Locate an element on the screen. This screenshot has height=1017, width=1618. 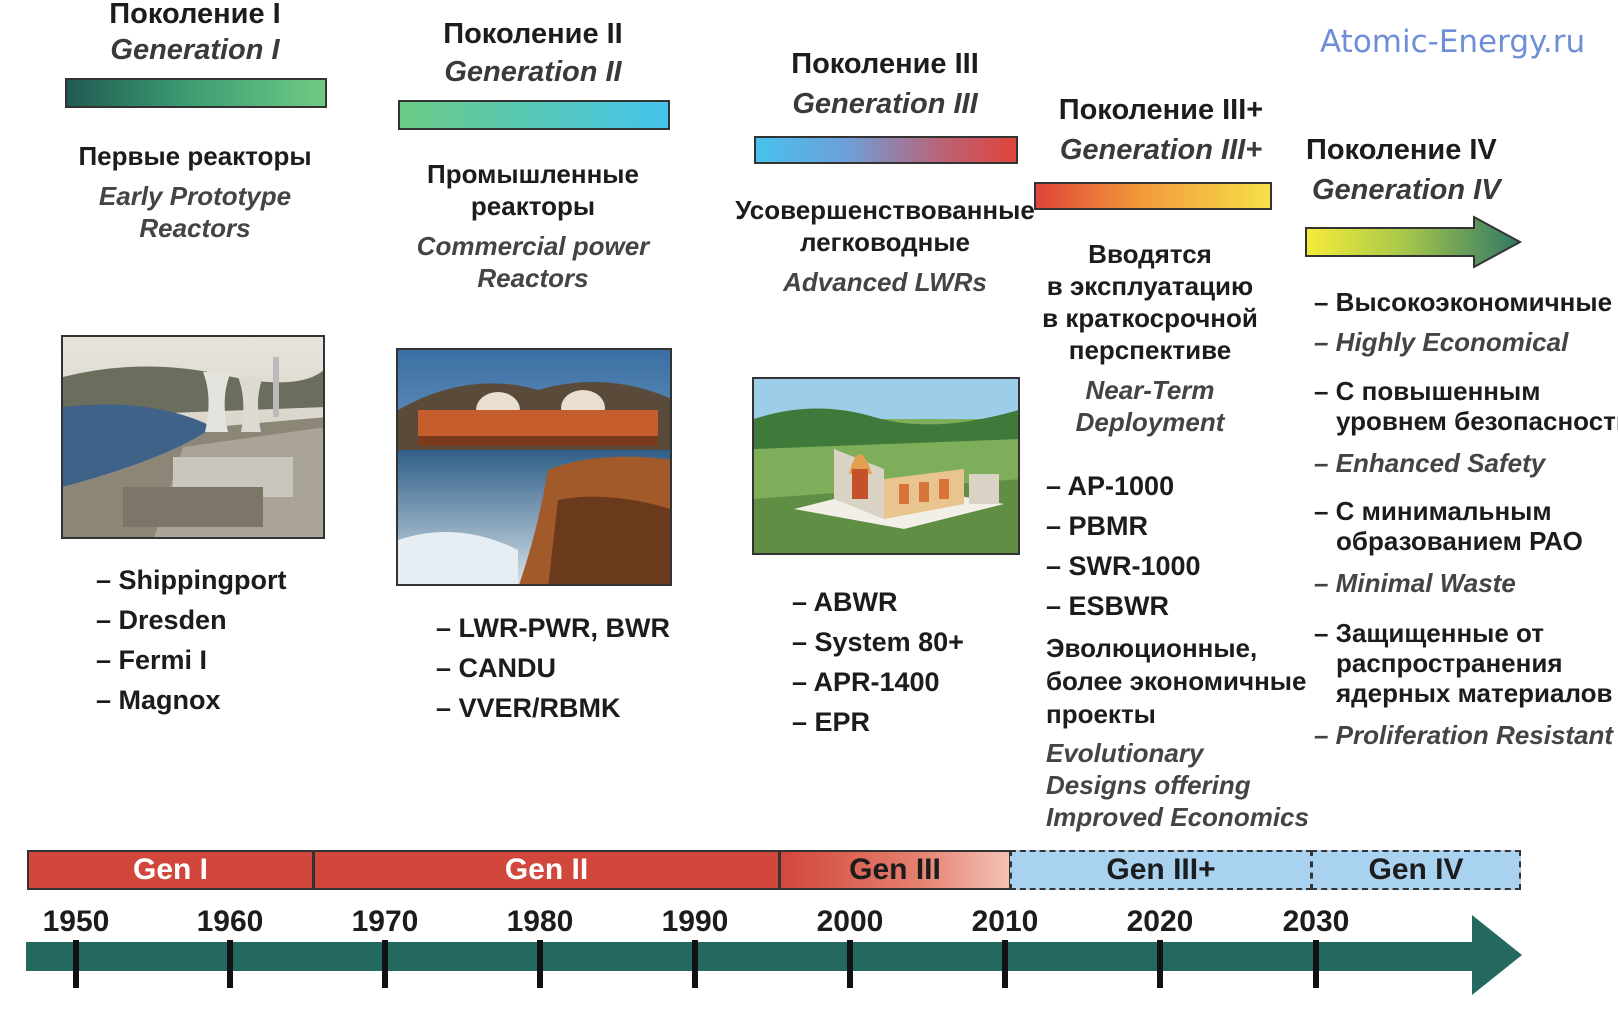
gen3plus-color-bar is located at coordinates (1153, 196).